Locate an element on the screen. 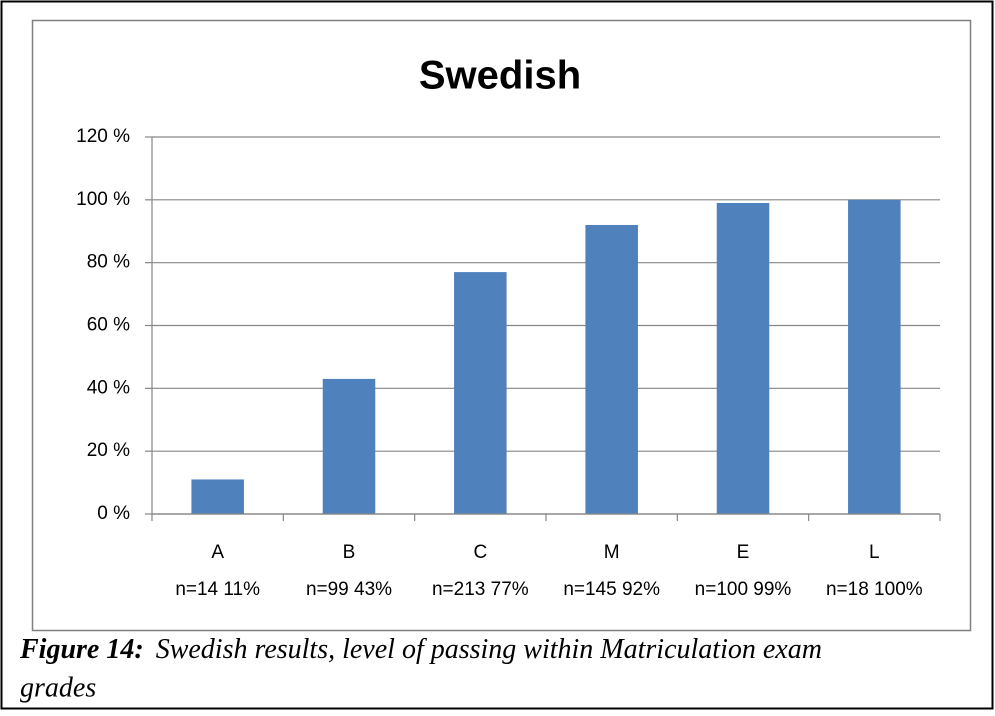 This screenshot has width=995, height=716. x-tick-label: n=99 43% is located at coordinates (349, 589).